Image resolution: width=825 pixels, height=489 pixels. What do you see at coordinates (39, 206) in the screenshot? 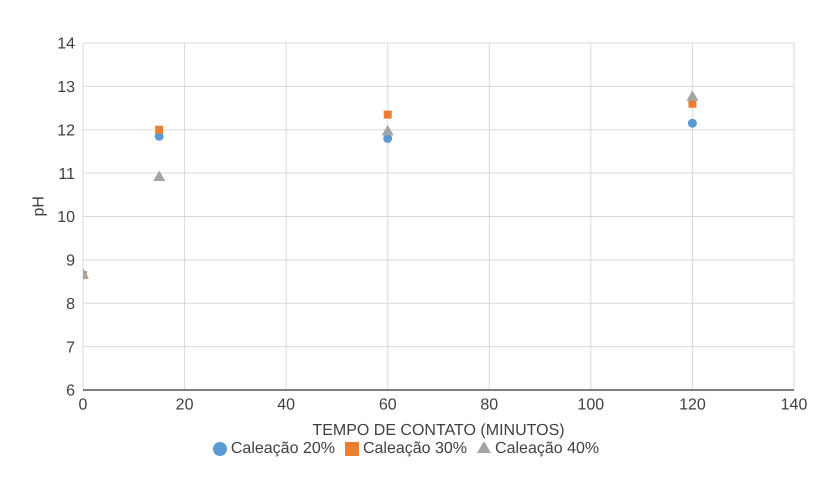
I see `y-axis-title: pH` at bounding box center [39, 206].